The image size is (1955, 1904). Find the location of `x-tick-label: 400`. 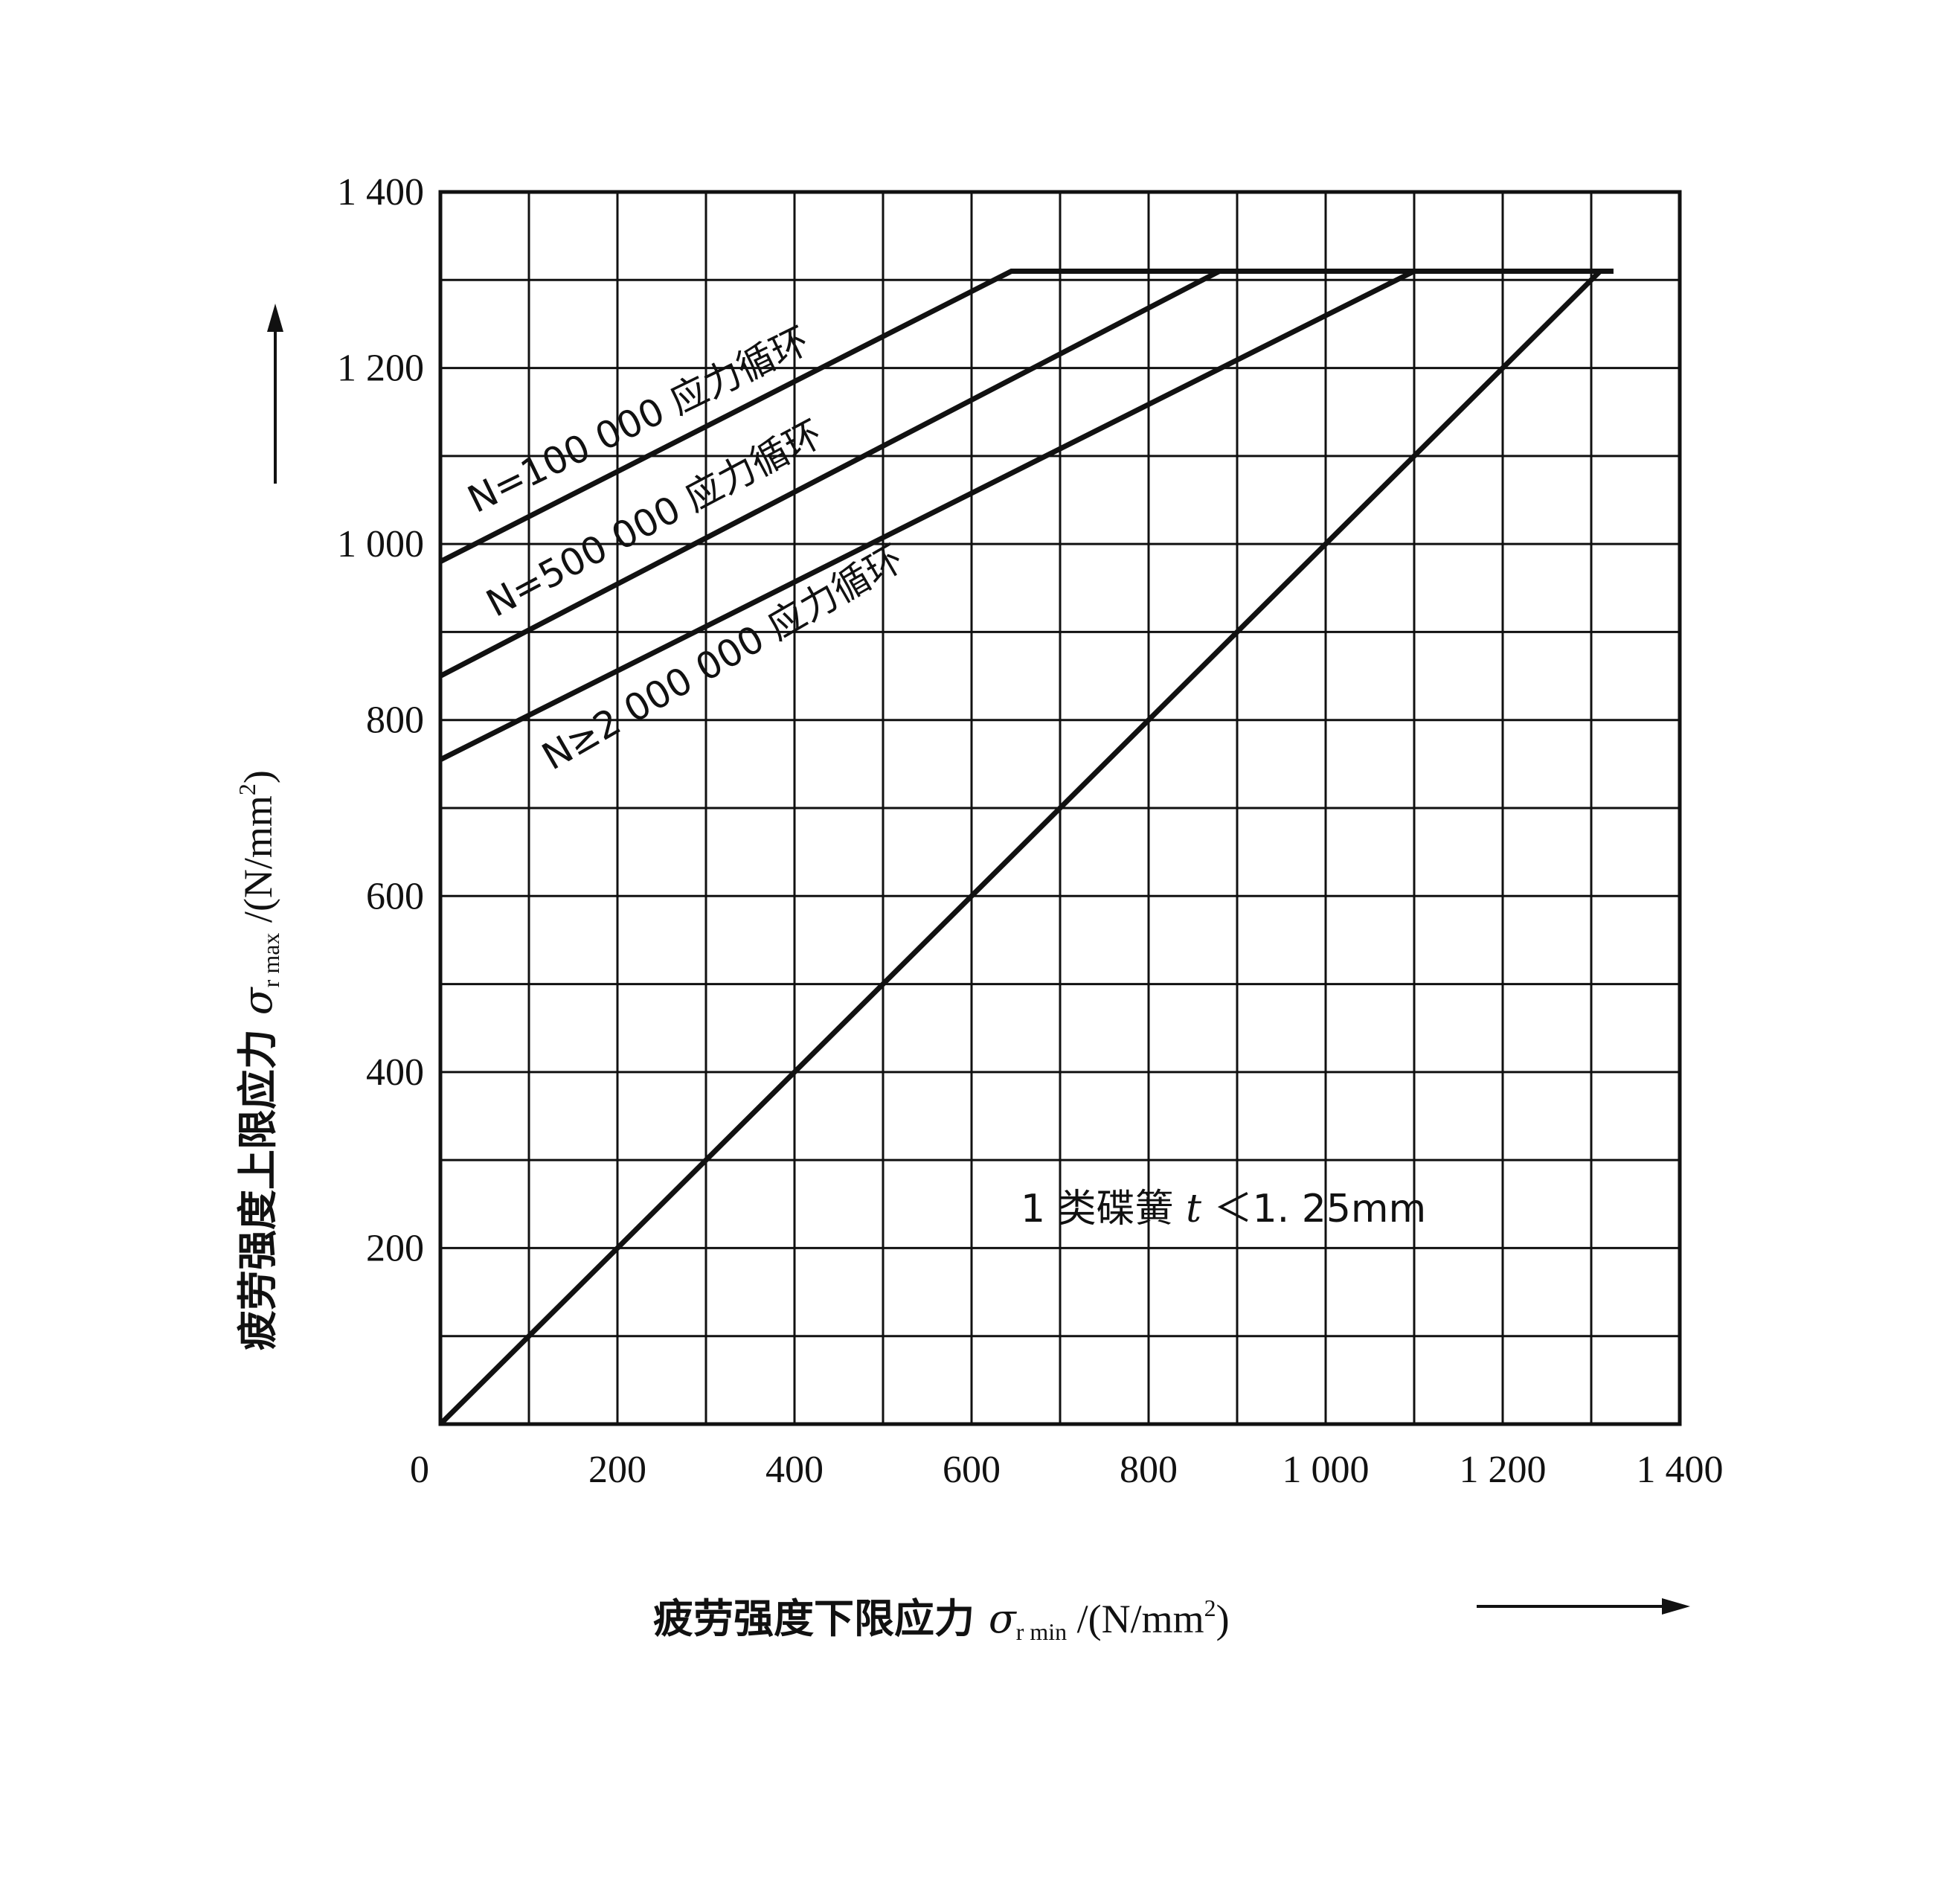

x-tick-label: 400 is located at coordinates (794, 1470).